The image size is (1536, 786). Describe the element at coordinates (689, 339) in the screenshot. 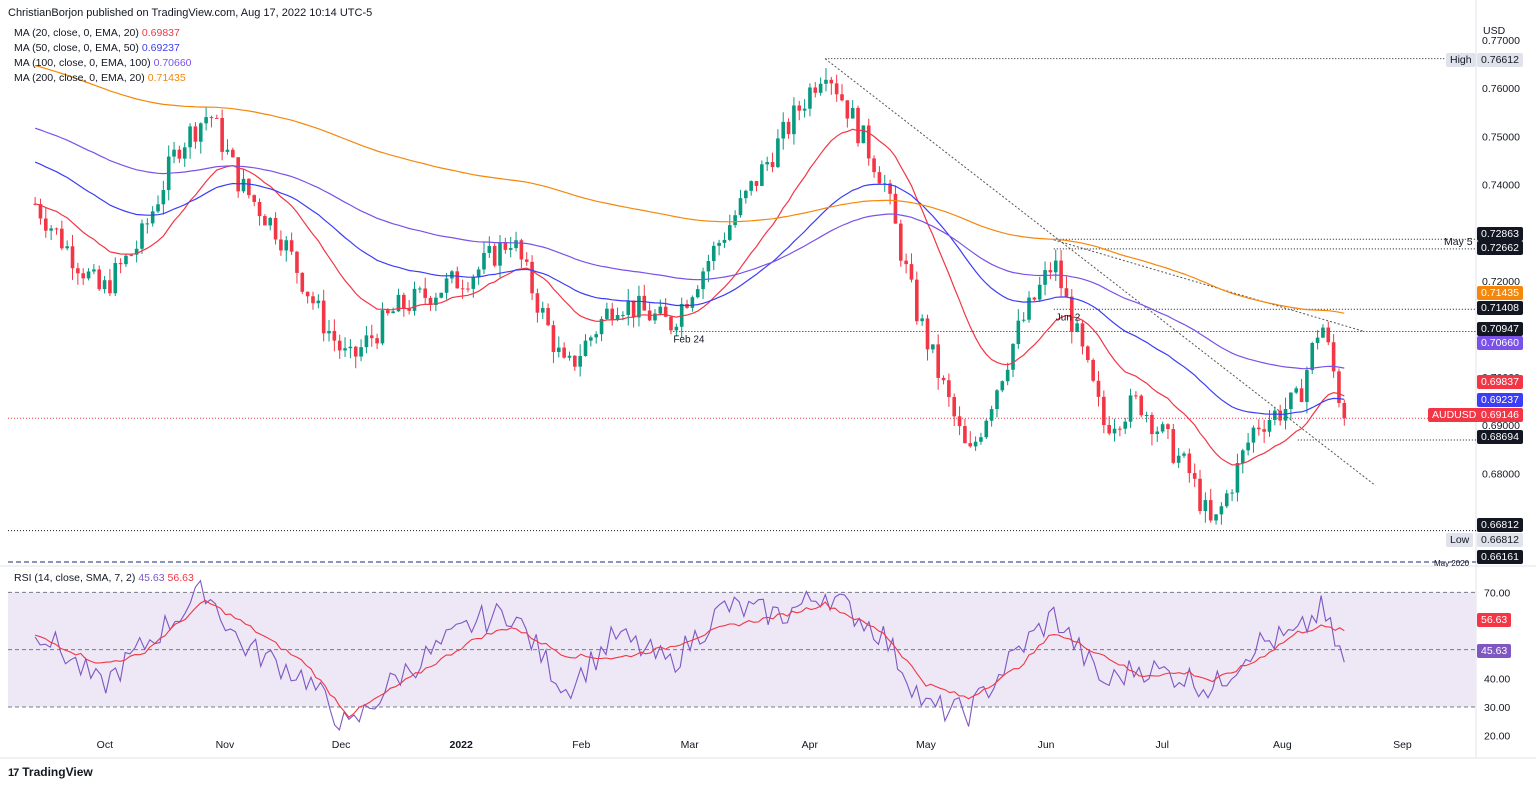

I see `feb24-annotation: Feb 24` at that location.